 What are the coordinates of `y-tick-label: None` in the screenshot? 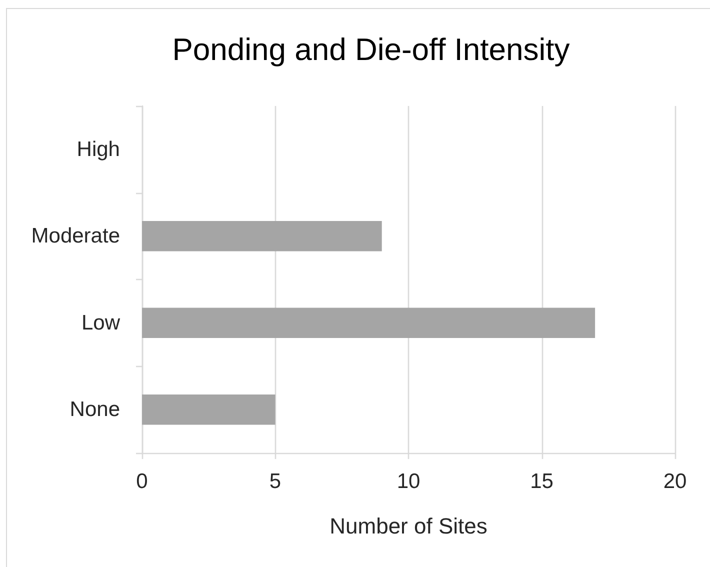 It's located at (95, 410).